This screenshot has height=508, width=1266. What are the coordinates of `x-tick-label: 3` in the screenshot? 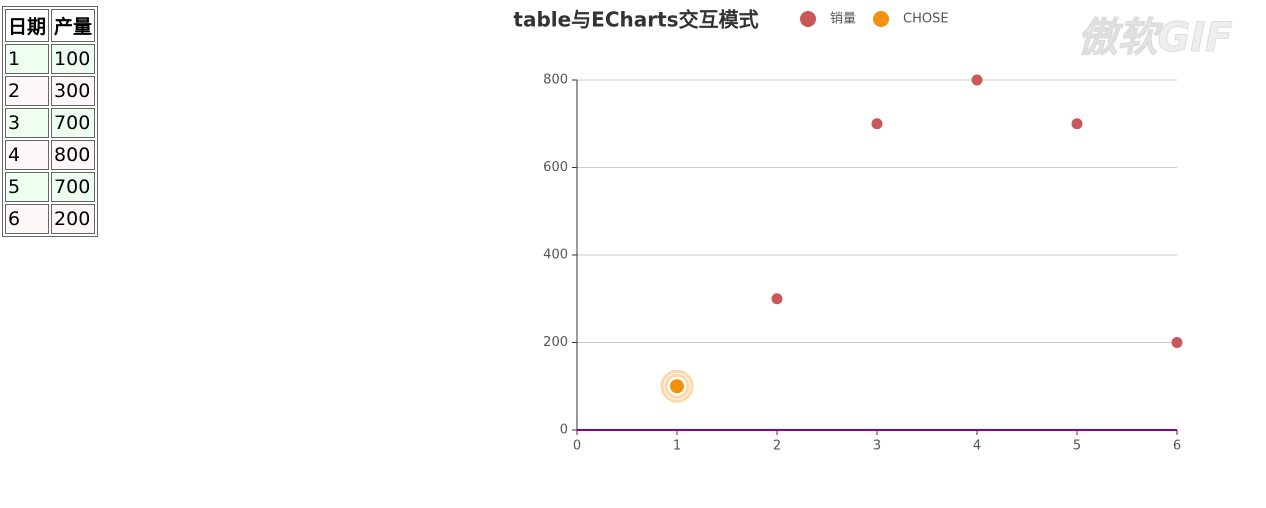 It's located at (877, 446).